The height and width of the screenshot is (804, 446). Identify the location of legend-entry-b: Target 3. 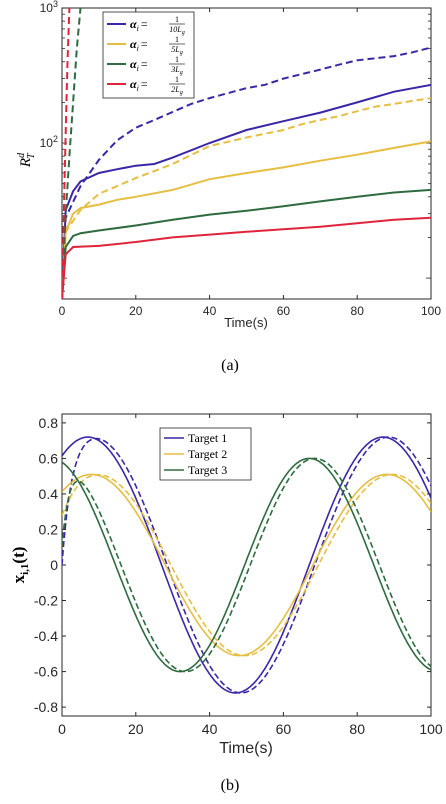
(207, 470).